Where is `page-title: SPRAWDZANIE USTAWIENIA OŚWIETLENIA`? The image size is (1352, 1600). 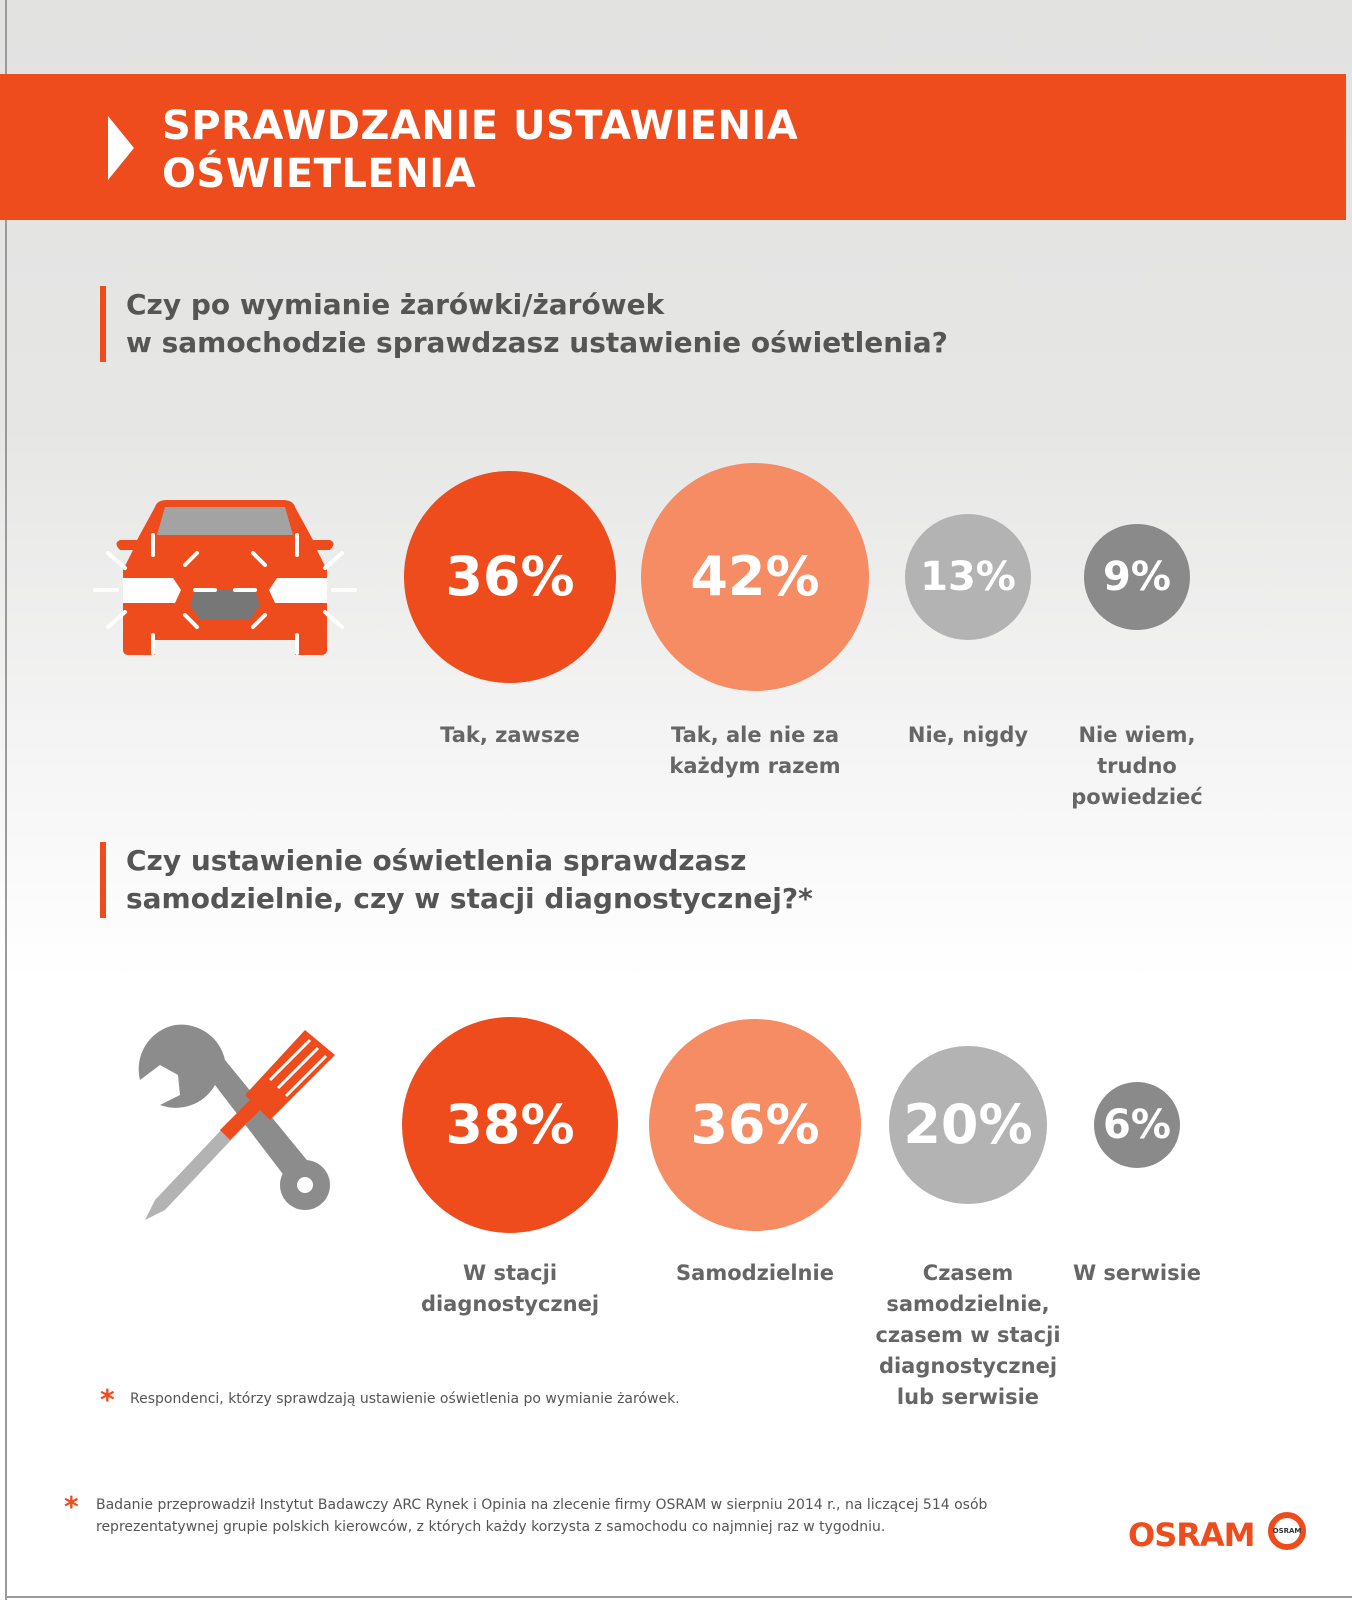
page-title: SPRAWDZANIE USTAWIENIA OŚWIETLENIA is located at coordinates (480, 150).